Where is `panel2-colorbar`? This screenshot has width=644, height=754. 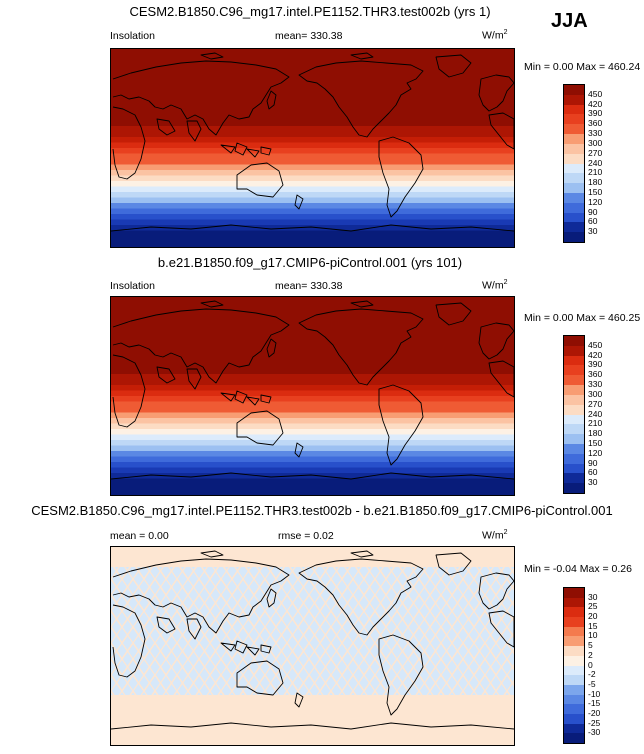 panel2-colorbar is located at coordinates (574, 414).